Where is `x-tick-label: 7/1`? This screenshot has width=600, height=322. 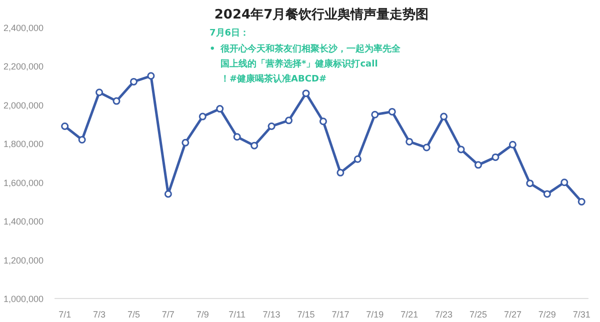
x-tick-label: 7/1 is located at coordinates (65, 315).